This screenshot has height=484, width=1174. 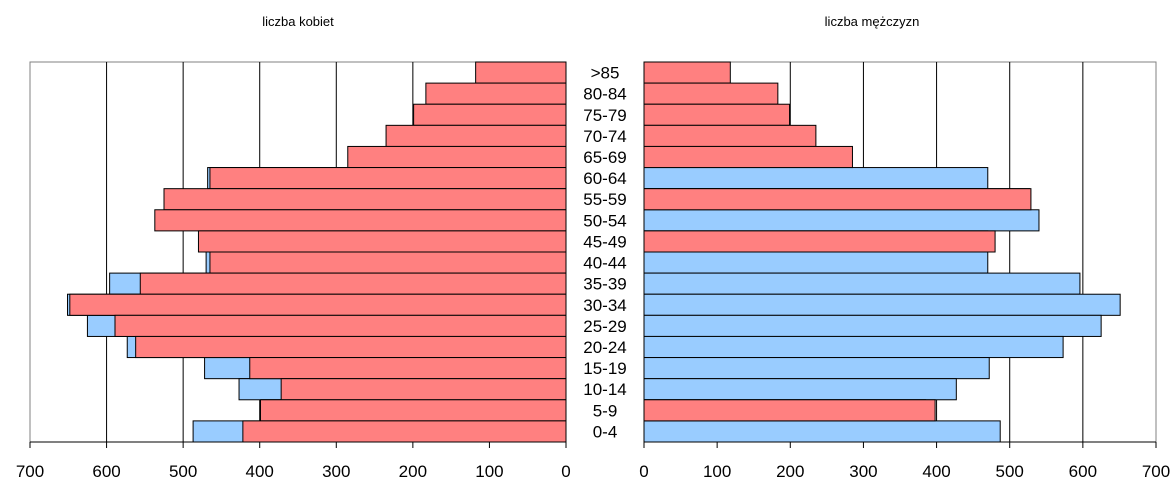 What do you see at coordinates (604, 305) in the screenshot?
I see `age-label: 30-34` at bounding box center [604, 305].